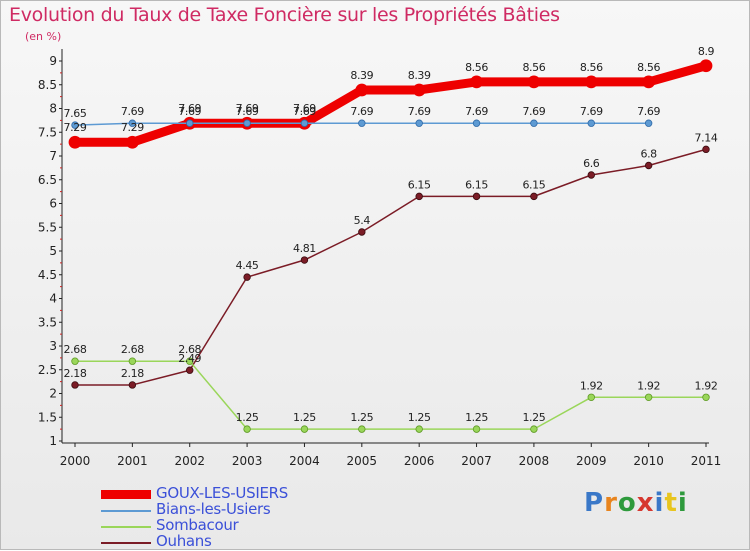  Describe the element at coordinates (53, 299) in the screenshot. I see `y-tick-label: 4` at that location.